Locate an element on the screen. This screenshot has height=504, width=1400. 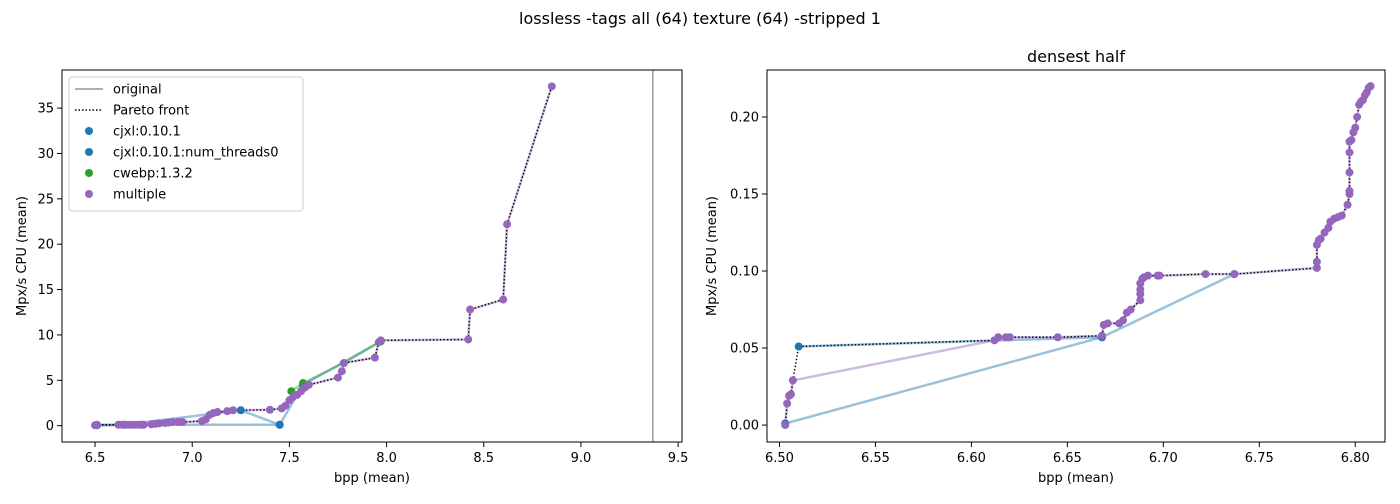
x-tick-label-0: 6.5 is located at coordinates (95, 458).